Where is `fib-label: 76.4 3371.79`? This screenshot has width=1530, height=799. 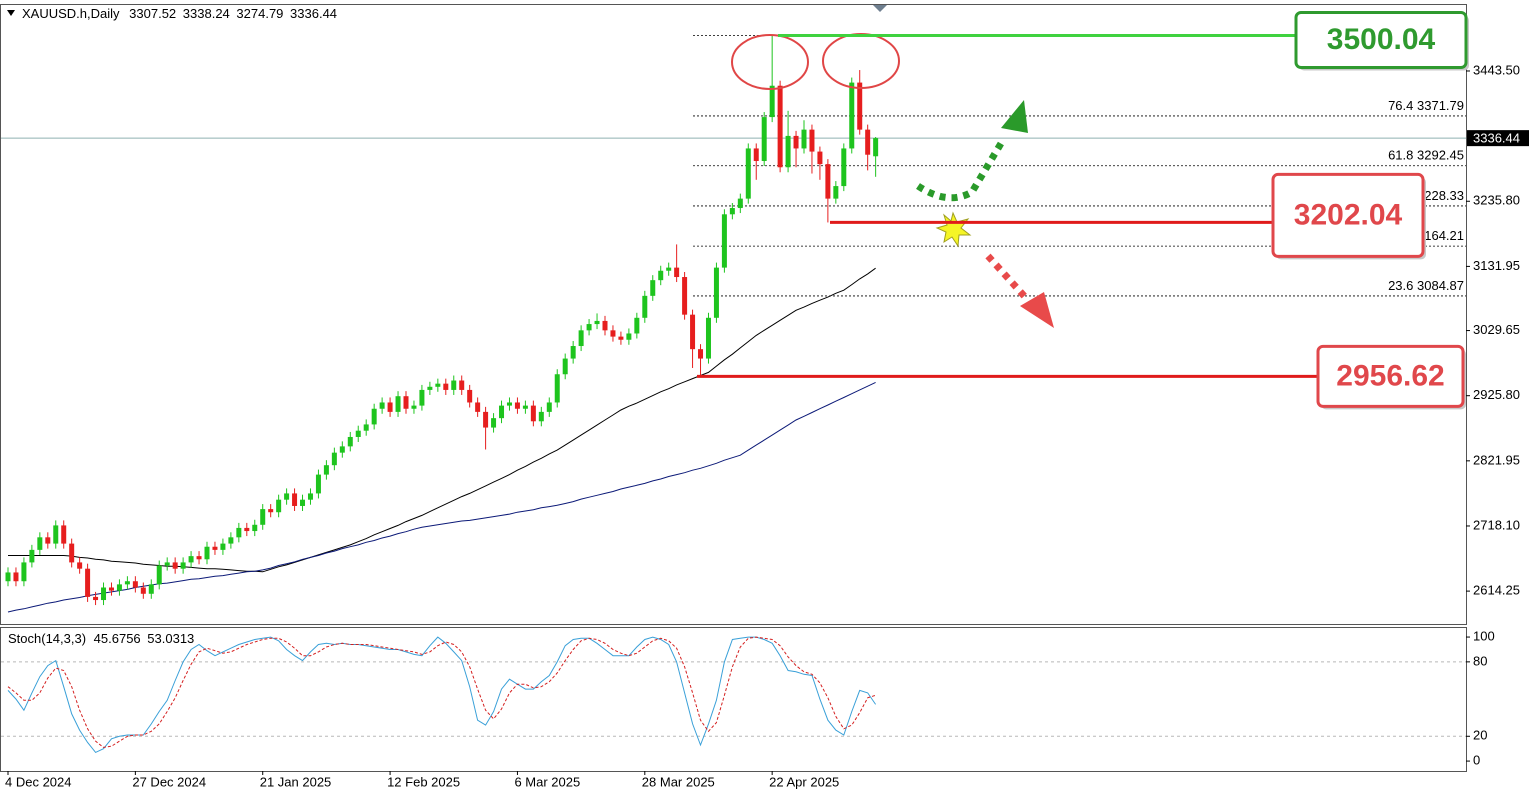 fib-label: 76.4 3371.79 is located at coordinates (1426, 105).